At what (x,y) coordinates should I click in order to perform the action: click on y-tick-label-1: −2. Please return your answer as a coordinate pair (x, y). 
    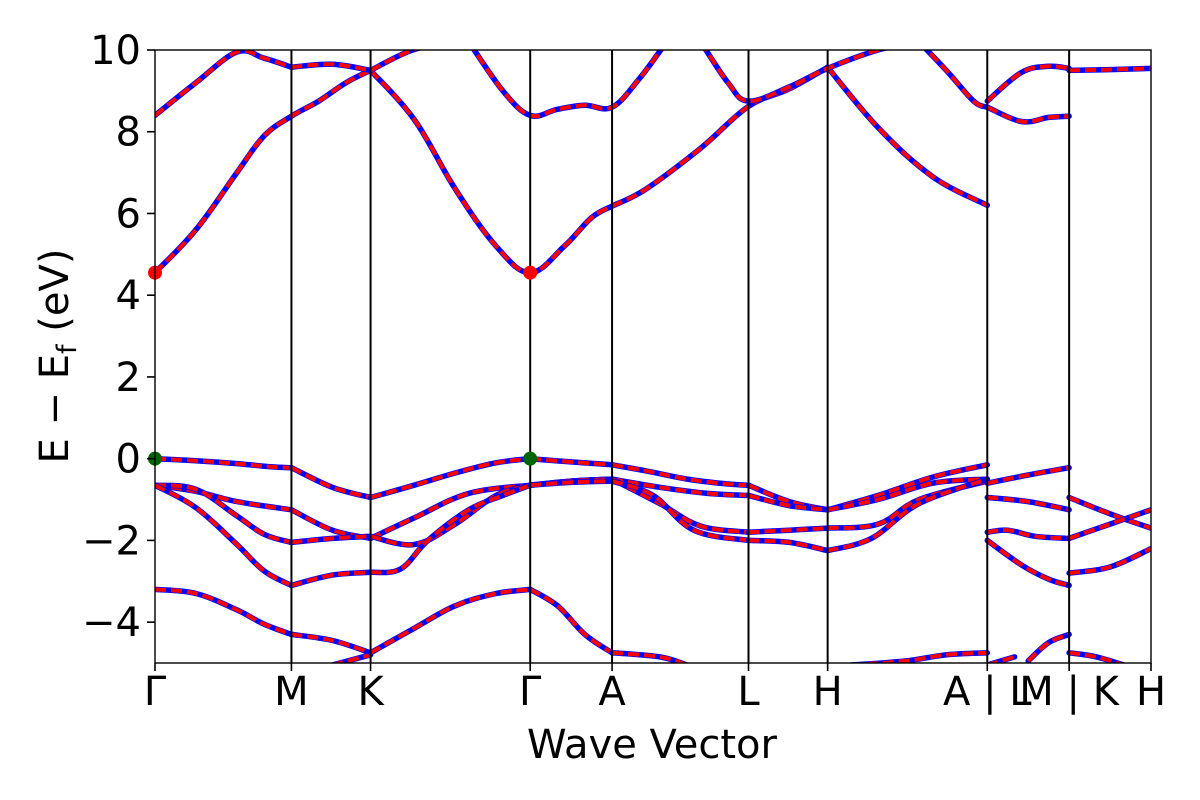
    Looking at the image, I should click on (111, 541).